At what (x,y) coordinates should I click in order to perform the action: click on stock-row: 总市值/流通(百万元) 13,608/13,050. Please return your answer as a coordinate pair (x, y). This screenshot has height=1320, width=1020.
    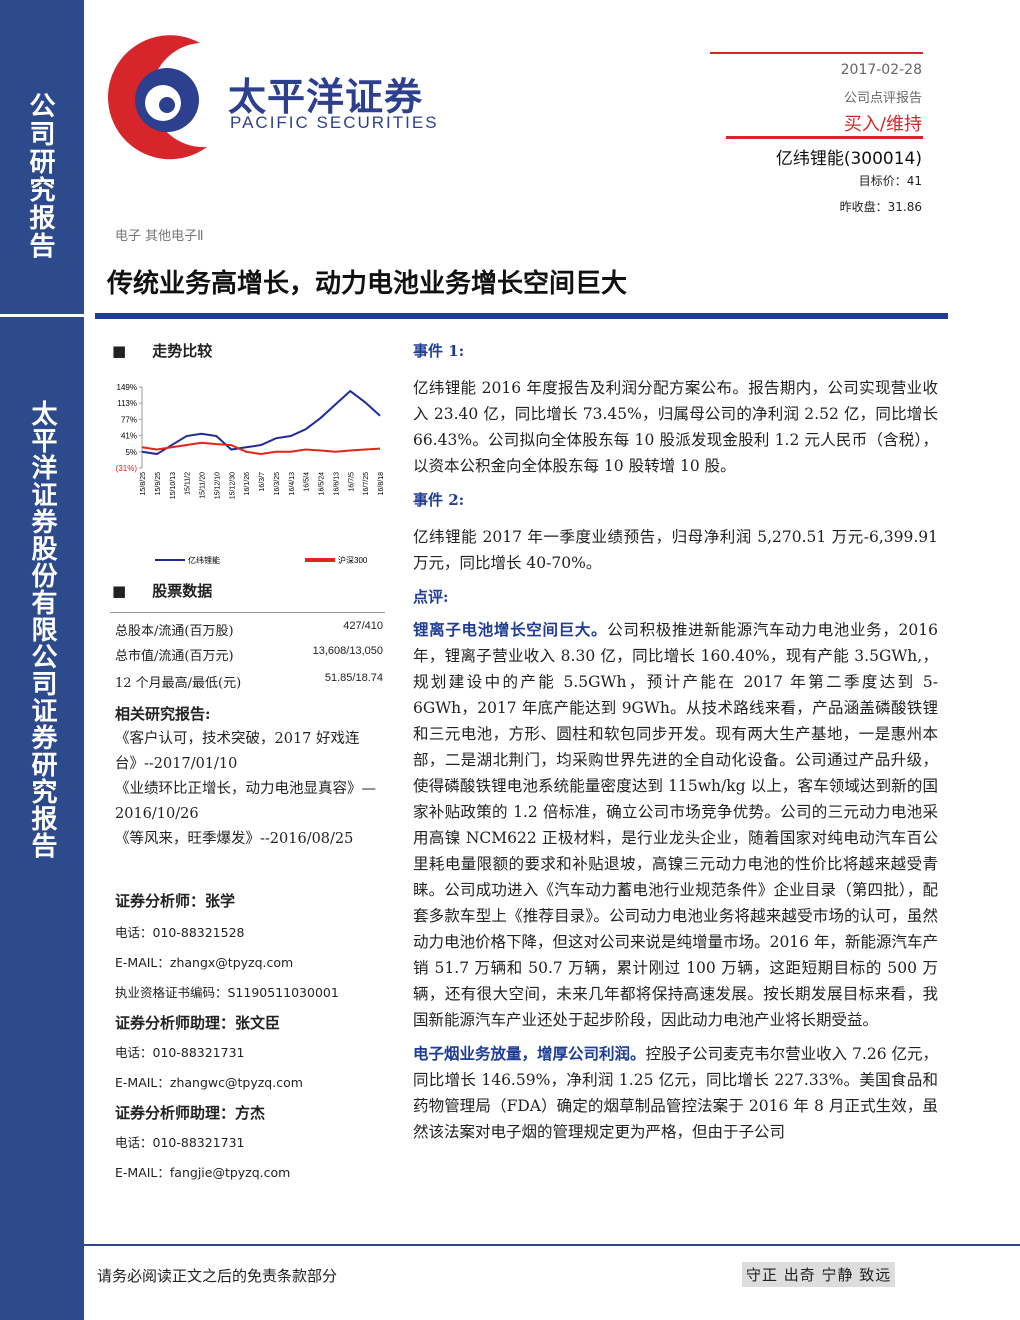
    Looking at the image, I should click on (249, 654).